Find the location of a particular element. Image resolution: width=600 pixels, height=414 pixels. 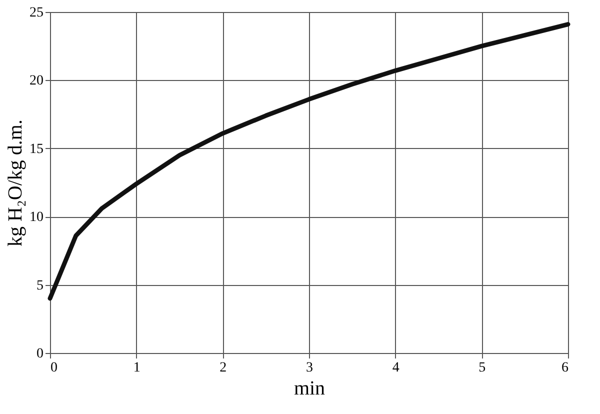

x-tick-label: 2 is located at coordinates (223, 368).